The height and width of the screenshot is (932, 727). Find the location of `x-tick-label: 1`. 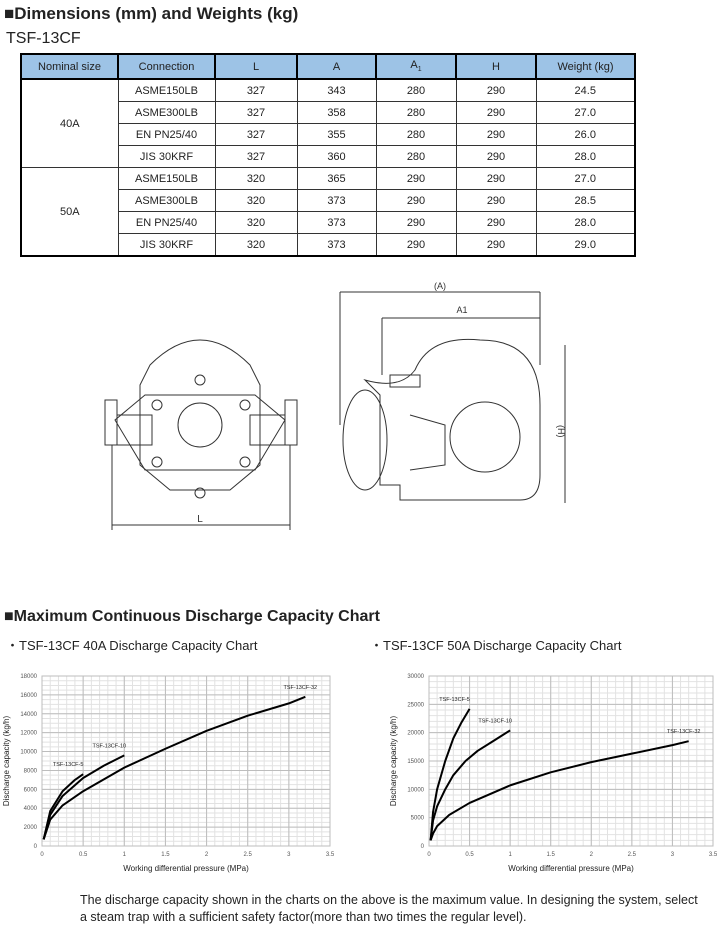

x-tick-label: 1 is located at coordinates (125, 855).